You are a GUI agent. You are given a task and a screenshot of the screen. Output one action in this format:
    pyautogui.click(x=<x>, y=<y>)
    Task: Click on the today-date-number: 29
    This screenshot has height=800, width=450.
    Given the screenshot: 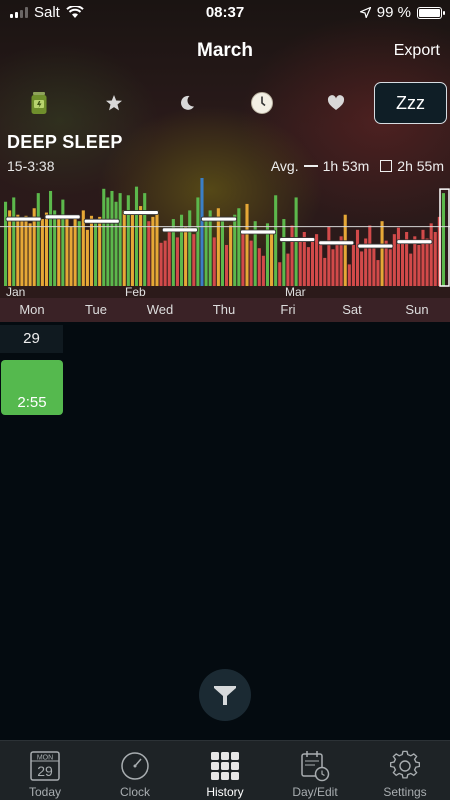 What is the action you would take?
    pyautogui.click(x=45, y=771)
    